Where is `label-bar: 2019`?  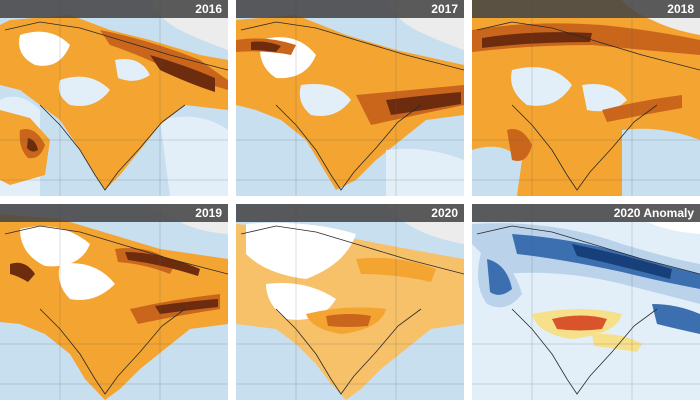 label-bar: 2019 is located at coordinates (114, 213).